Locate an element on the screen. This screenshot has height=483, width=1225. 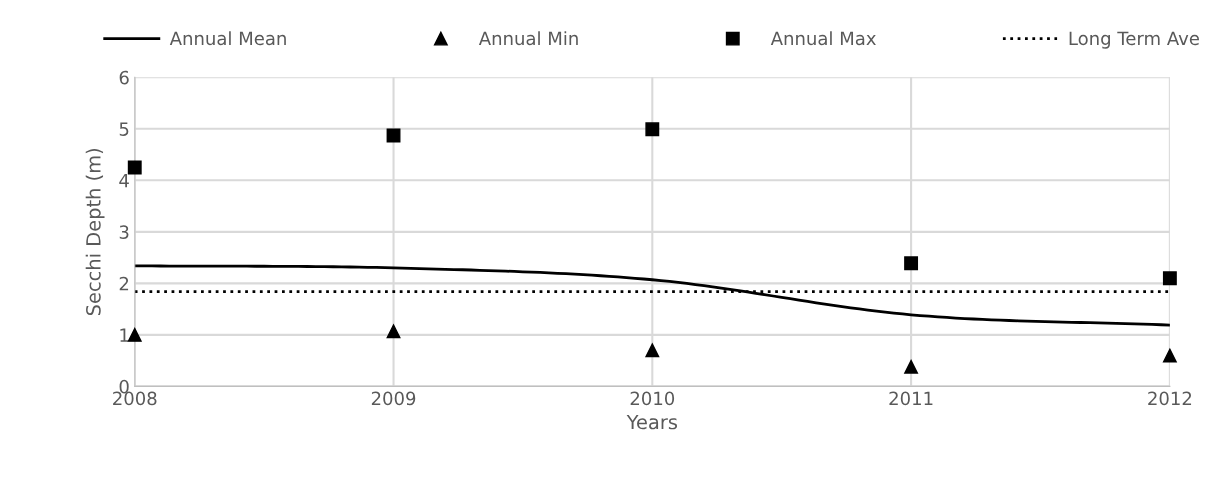
x-tick-label: 2010 is located at coordinates (652, 398).